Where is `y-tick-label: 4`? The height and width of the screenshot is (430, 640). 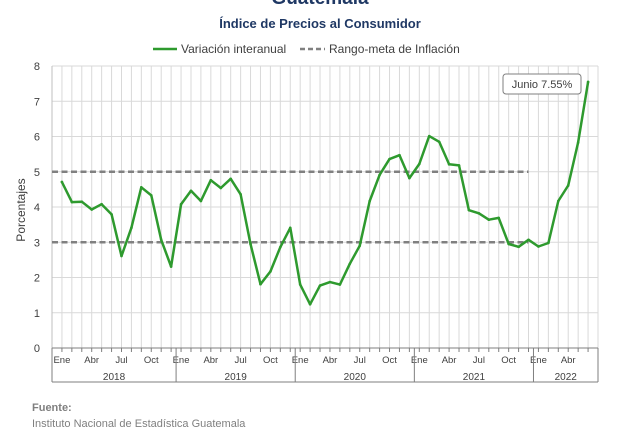 y-tick-label: 4 is located at coordinates (37, 208).